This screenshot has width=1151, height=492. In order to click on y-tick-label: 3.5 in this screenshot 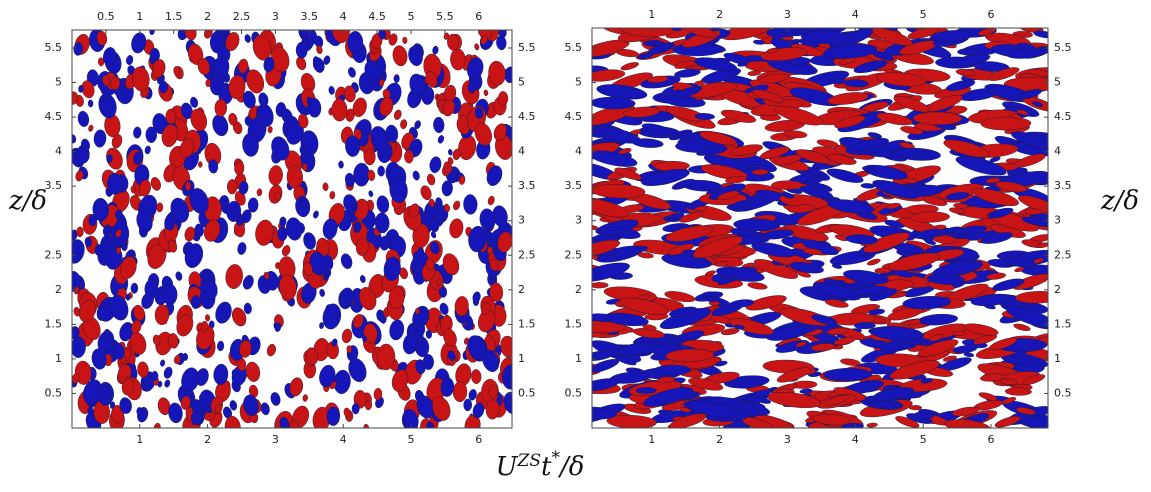, I will do `click(54, 185)`.